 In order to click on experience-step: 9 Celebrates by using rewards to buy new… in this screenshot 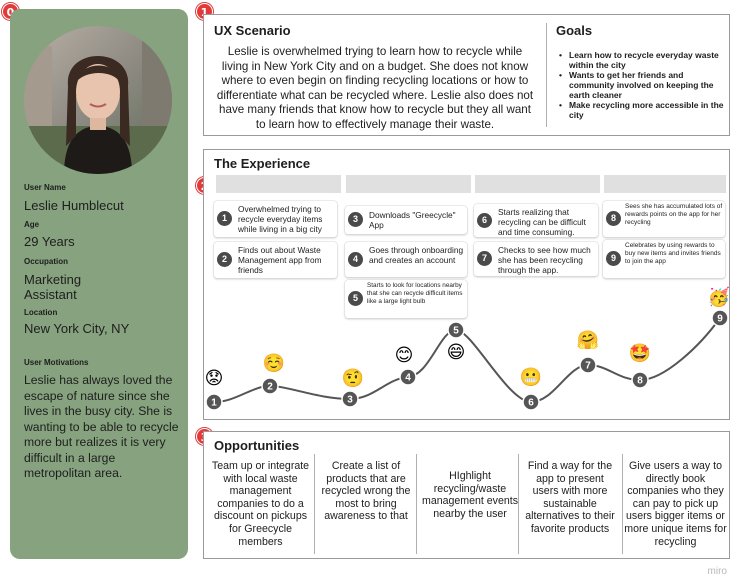, I will do `click(664, 259)`.